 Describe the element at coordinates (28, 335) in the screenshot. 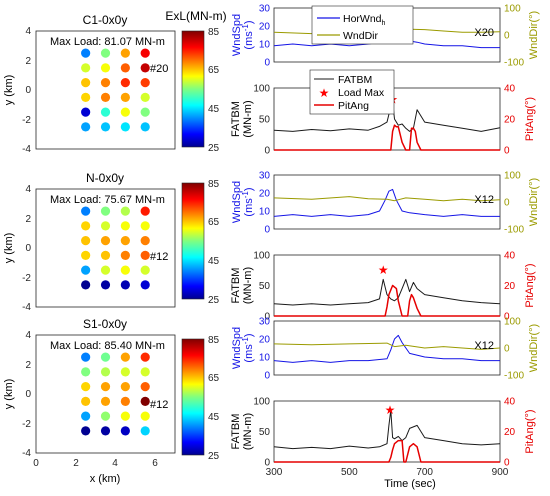

I see `y-tick: 4` at that location.